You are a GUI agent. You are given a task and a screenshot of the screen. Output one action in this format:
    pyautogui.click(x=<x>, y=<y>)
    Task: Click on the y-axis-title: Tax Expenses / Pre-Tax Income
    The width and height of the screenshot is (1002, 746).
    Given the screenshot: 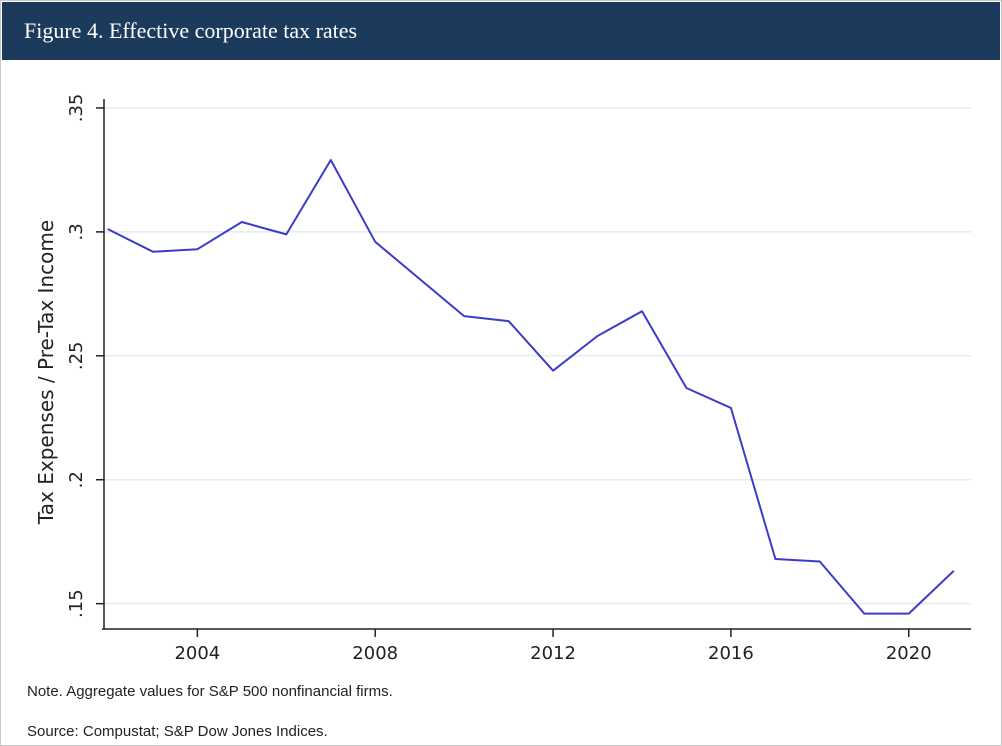 What is the action you would take?
    pyautogui.click(x=46, y=372)
    